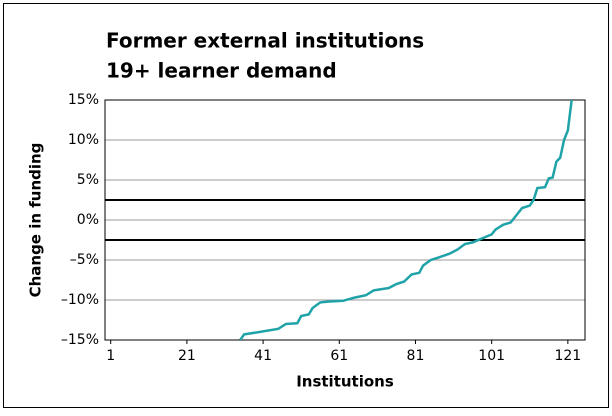 The image size is (612, 416). Describe the element at coordinates (80, 300) in the screenshot. I see `y-tick-label: –10%` at that location.